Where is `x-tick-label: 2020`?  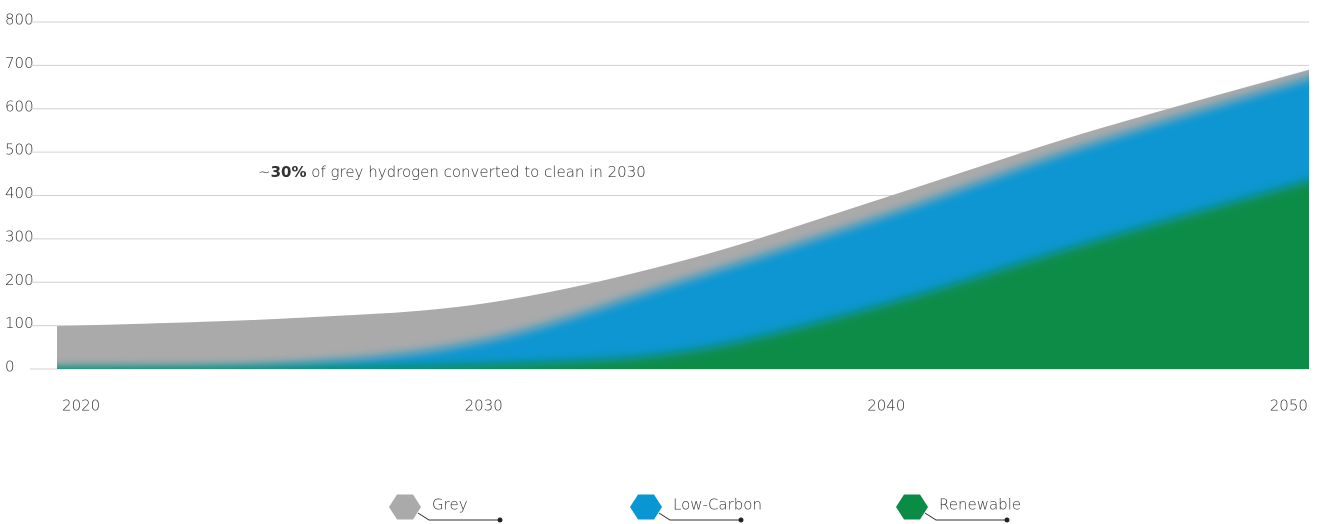
x-tick-label: 2020 is located at coordinates (81, 406).